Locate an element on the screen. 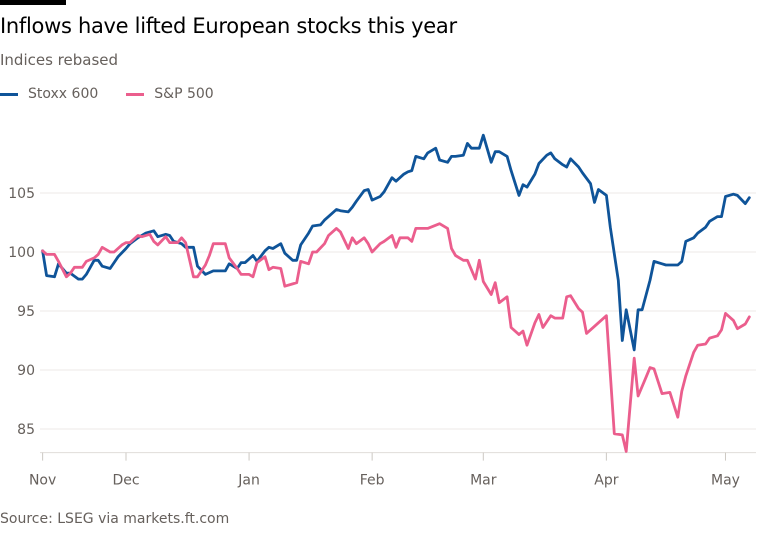  legend-label-stoxx-600: Stoxx 600 is located at coordinates (63, 94).